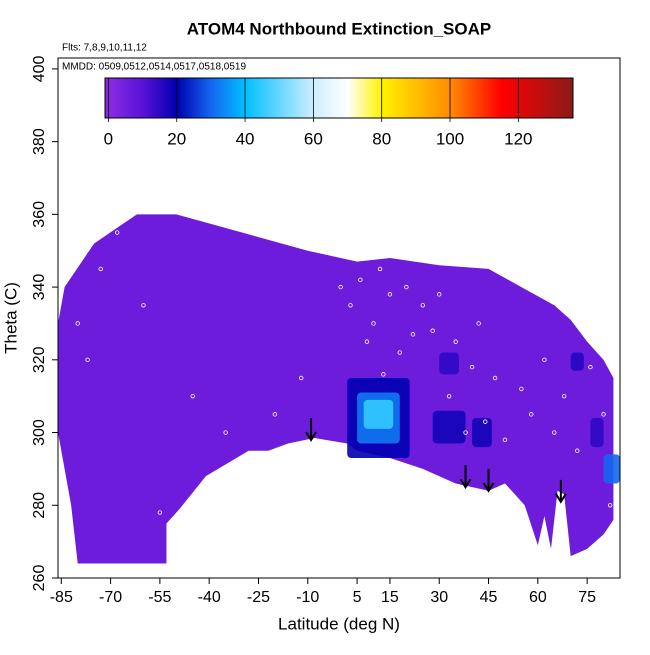  I want to click on colorbar-tick-label: 0, so click(108, 138).